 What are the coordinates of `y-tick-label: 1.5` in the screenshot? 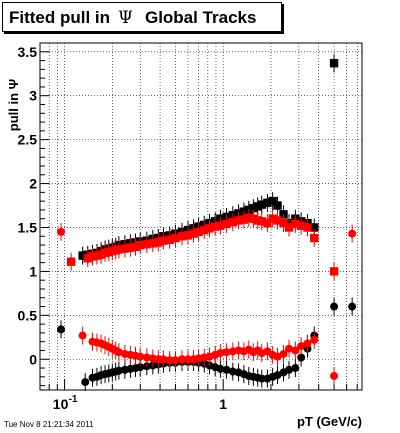 It's located at (28, 227).